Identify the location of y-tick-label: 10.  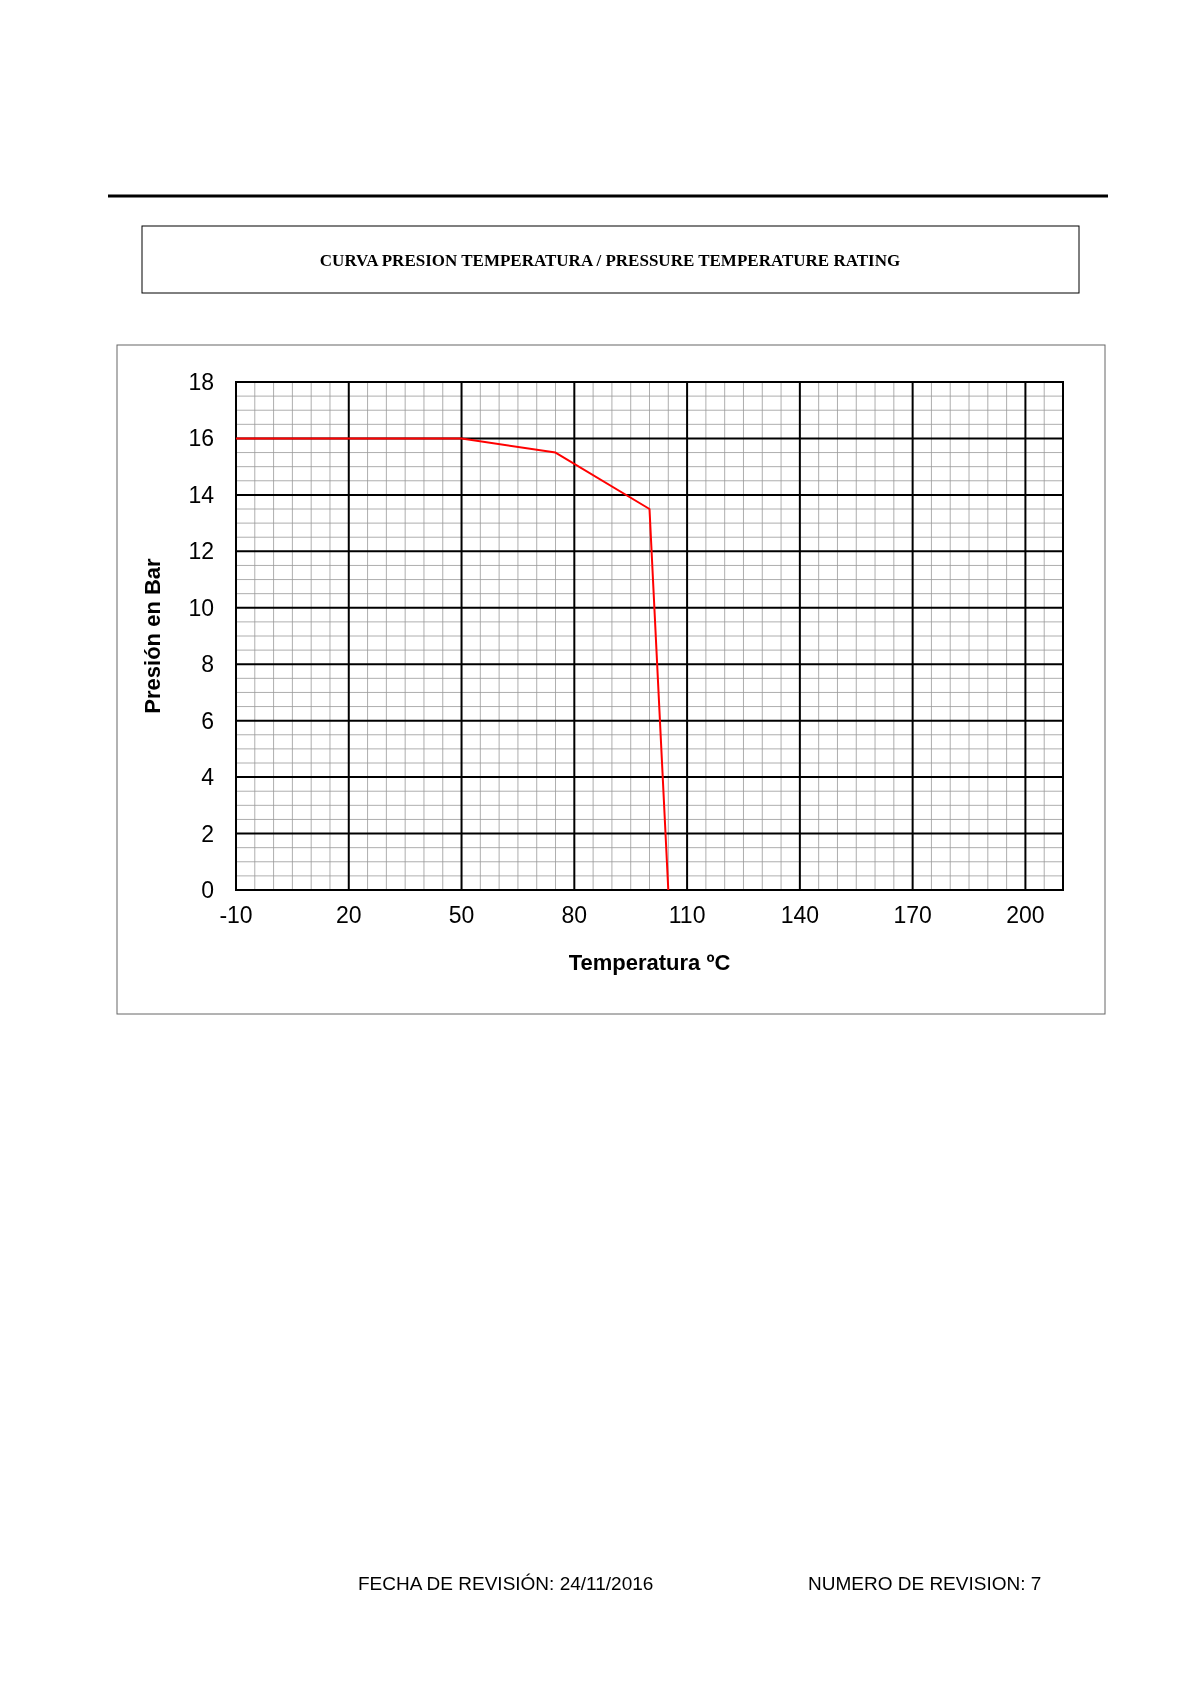
(201, 607).